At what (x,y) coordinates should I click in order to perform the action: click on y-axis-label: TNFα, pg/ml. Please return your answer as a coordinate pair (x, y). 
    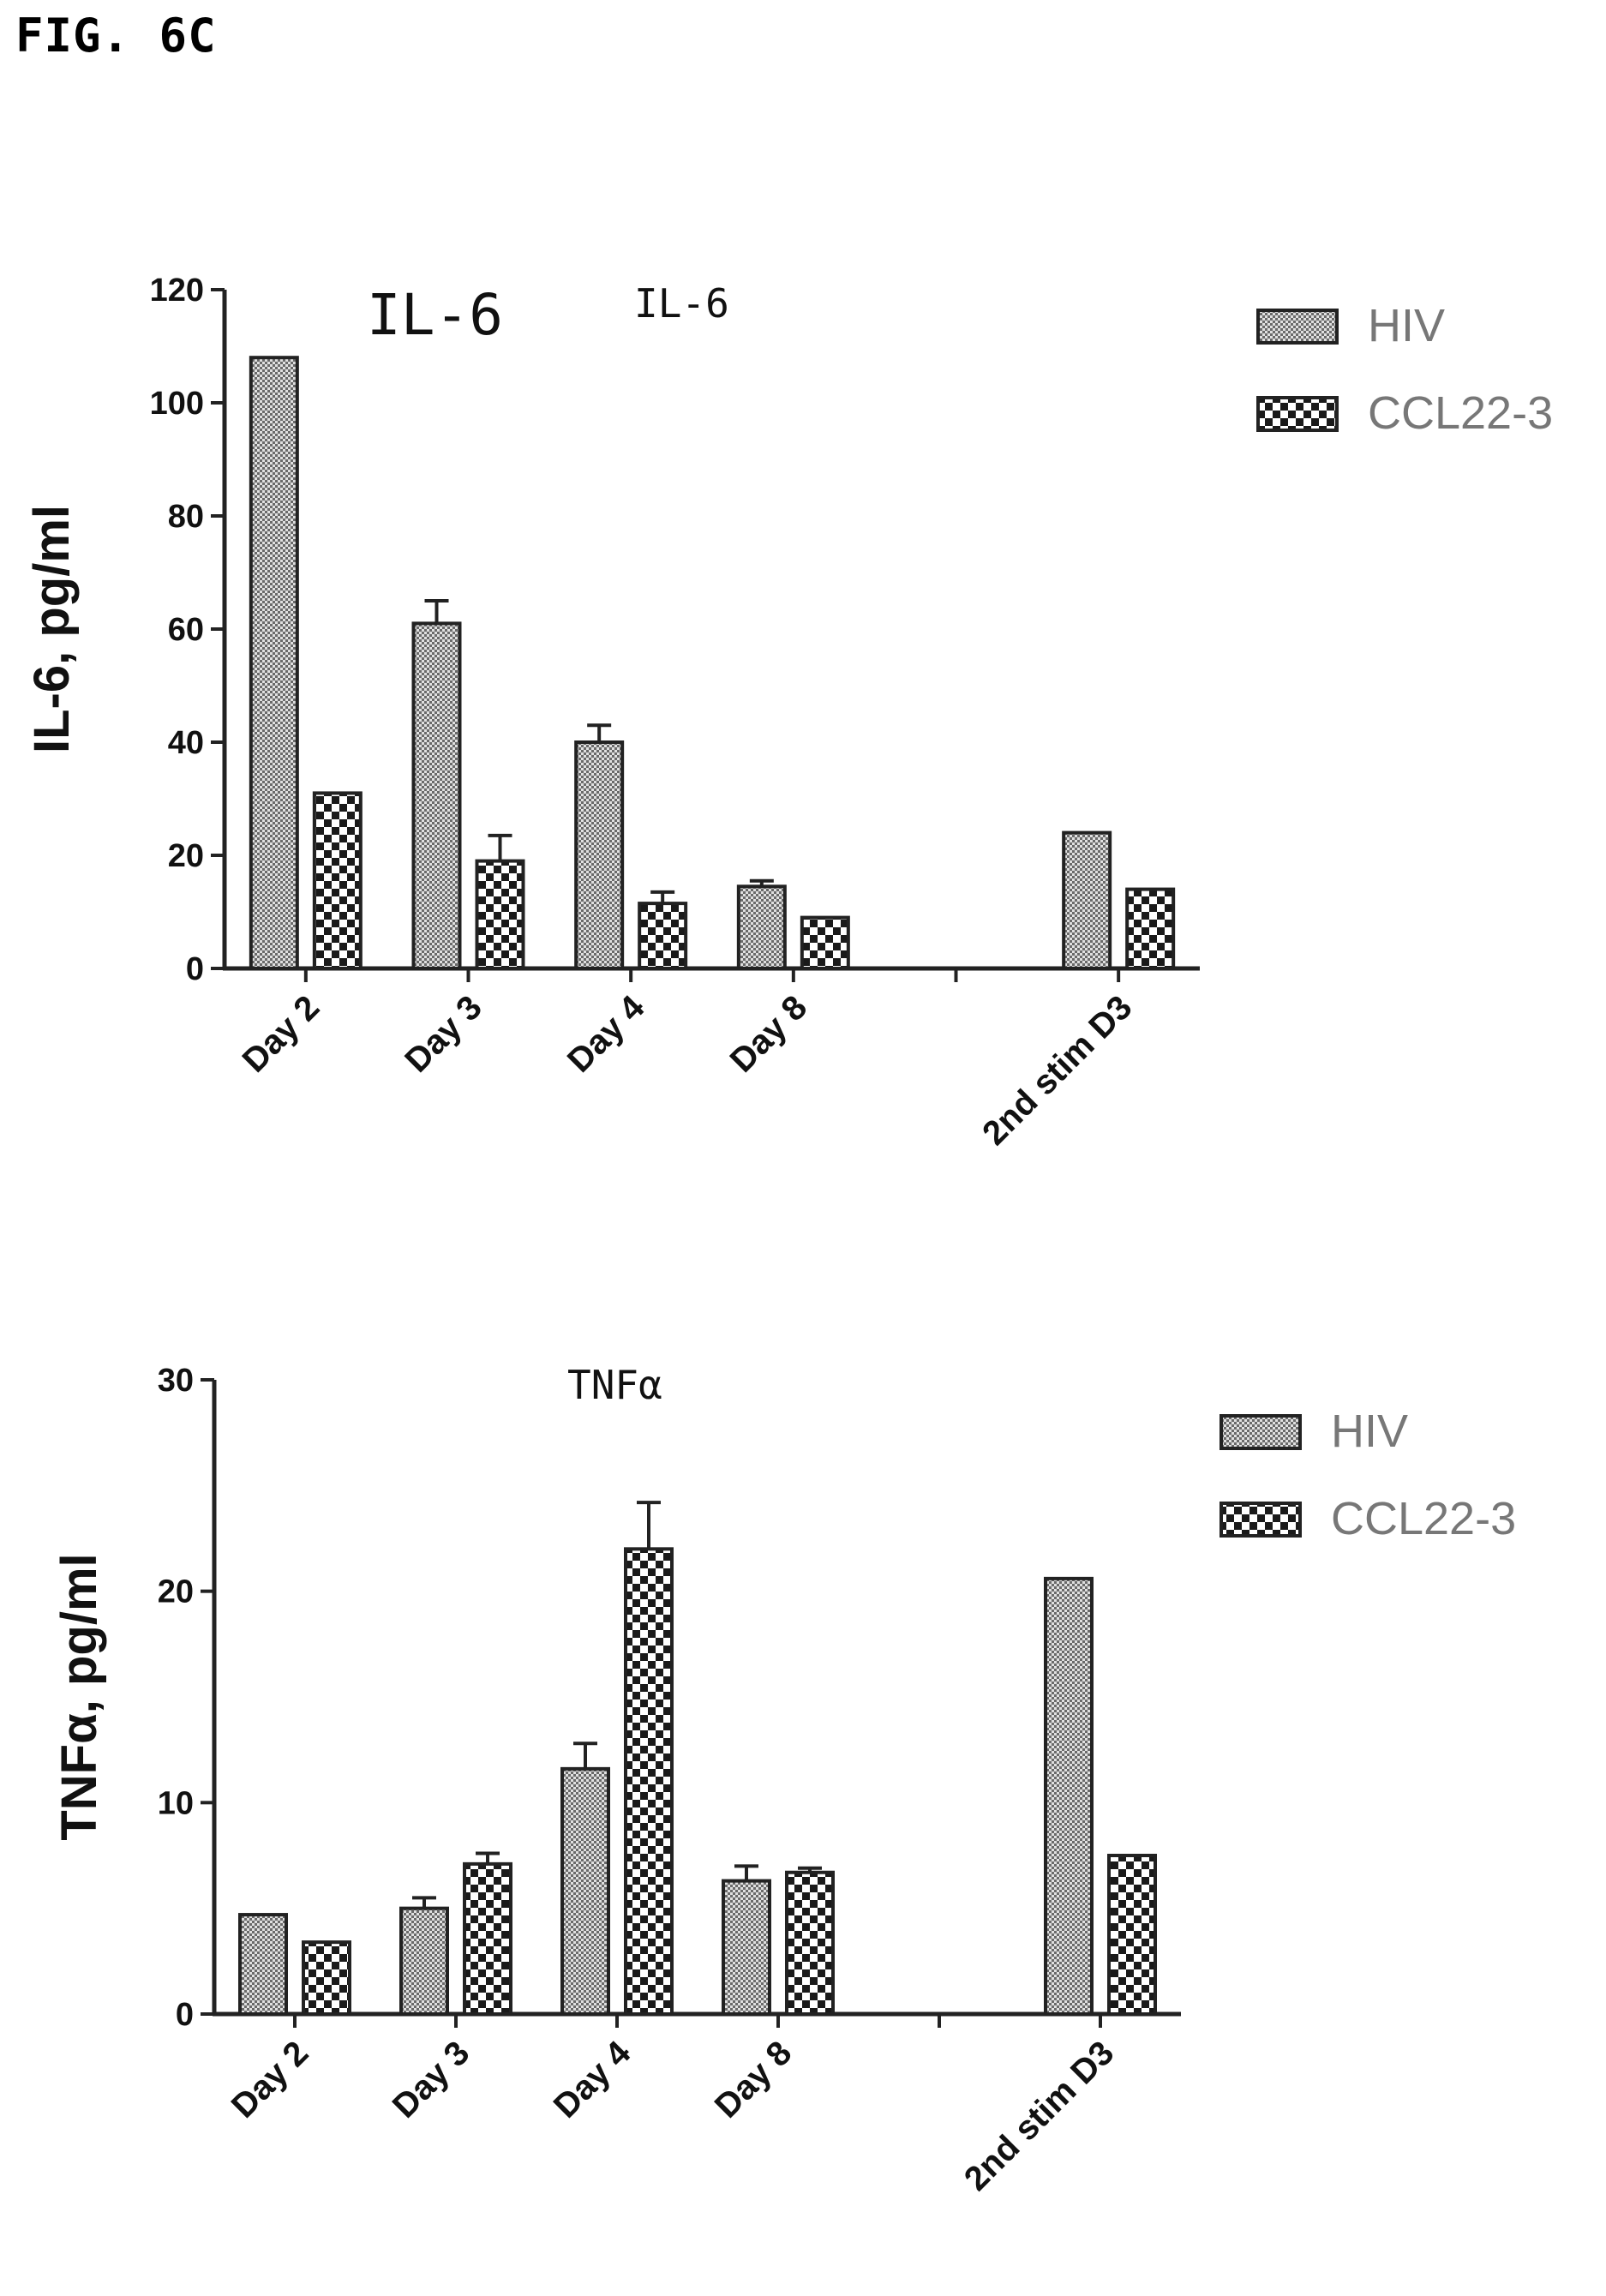
    Looking at the image, I should click on (79, 1696).